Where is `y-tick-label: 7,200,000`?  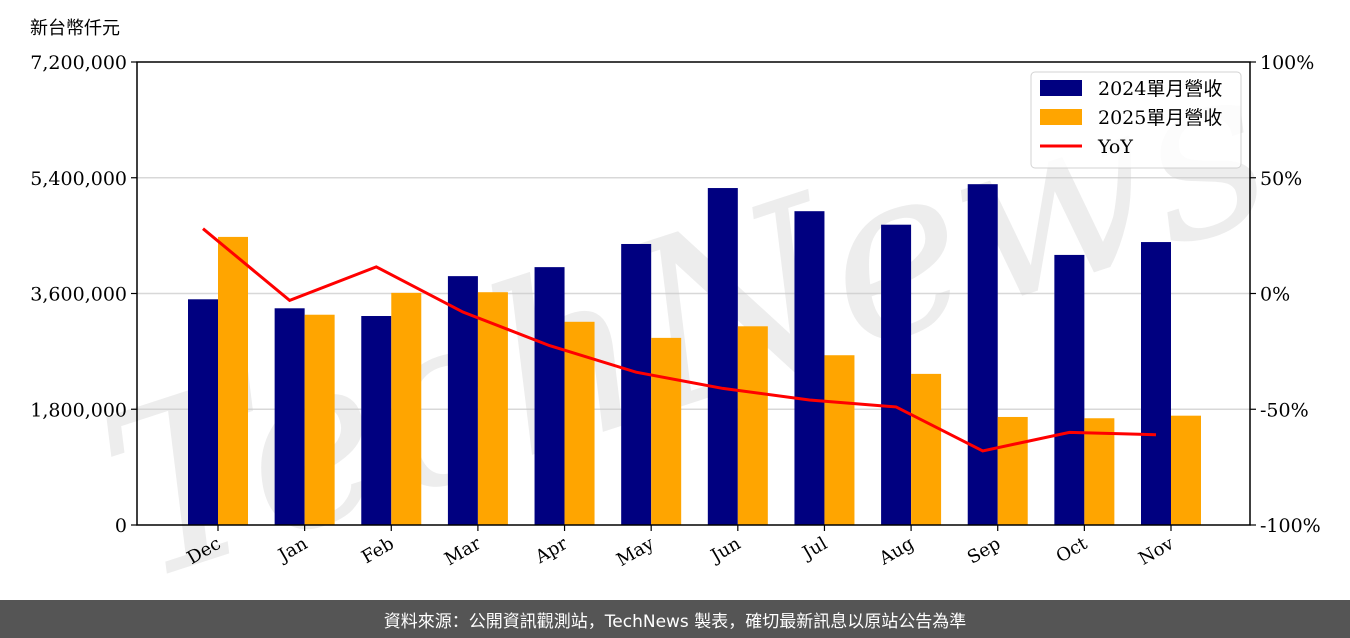
y-tick-label: 7,200,000 is located at coordinates (78, 63).